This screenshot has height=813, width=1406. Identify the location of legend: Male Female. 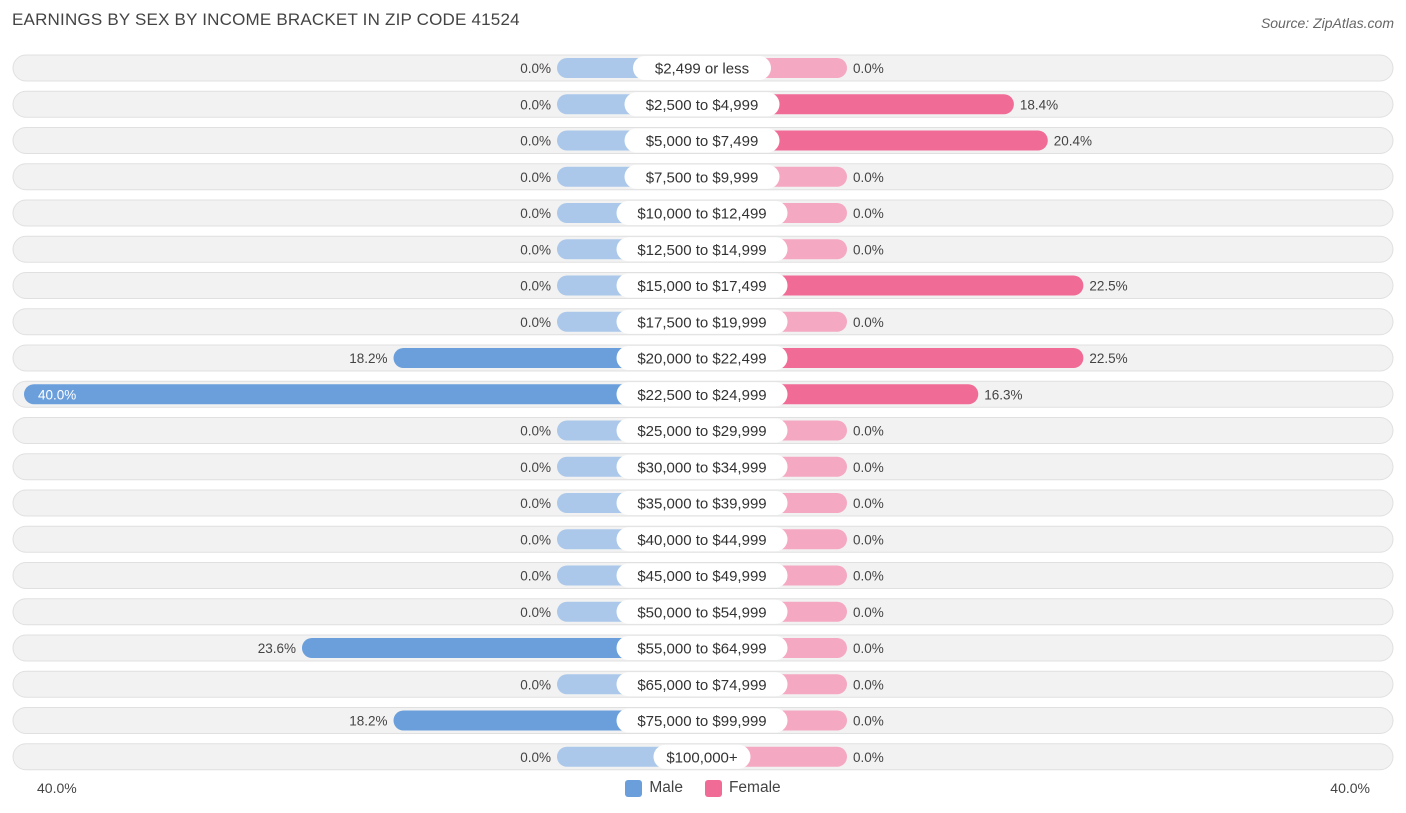
(703, 788).